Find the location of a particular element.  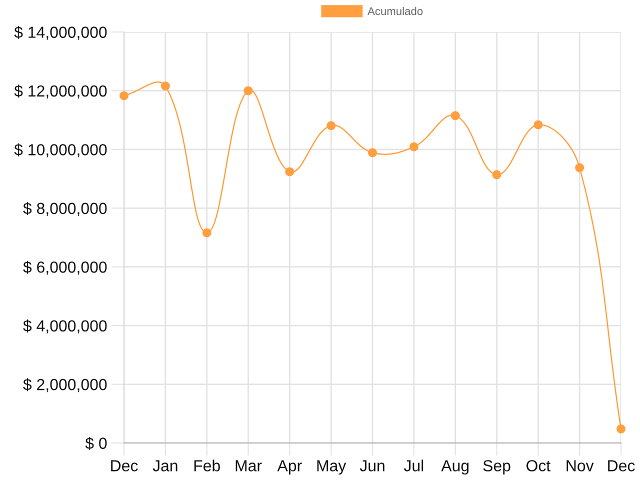

y-tick-label: $ 0 is located at coordinates (96, 443).